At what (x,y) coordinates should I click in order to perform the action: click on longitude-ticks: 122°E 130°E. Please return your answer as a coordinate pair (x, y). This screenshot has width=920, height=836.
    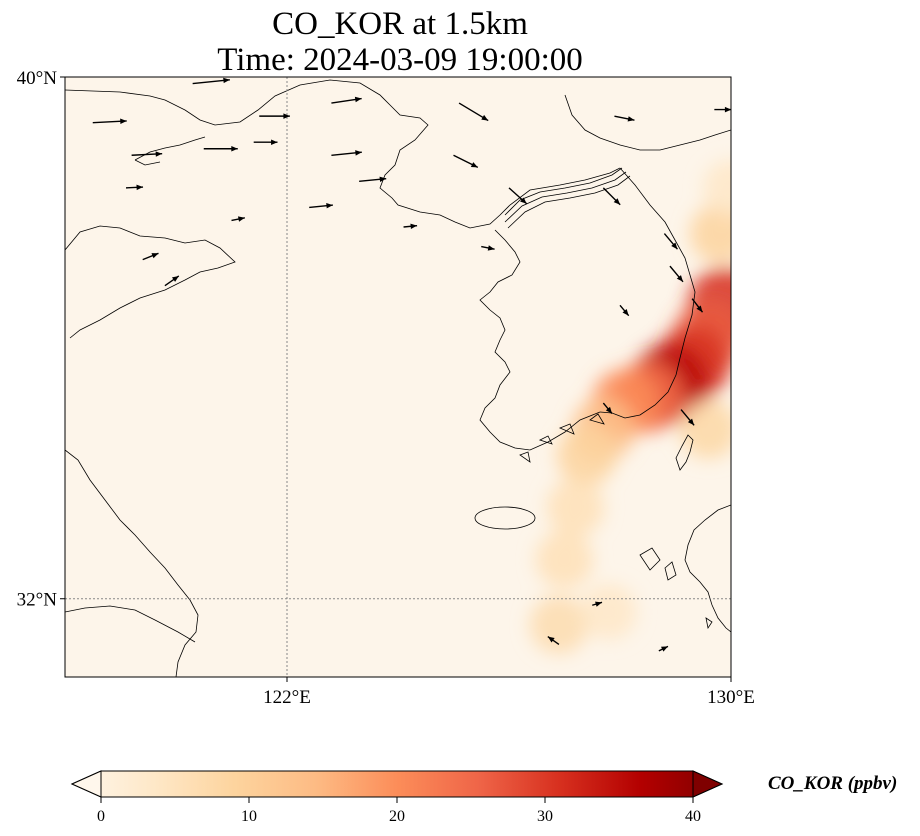
    Looking at the image, I should click on (509, 692).